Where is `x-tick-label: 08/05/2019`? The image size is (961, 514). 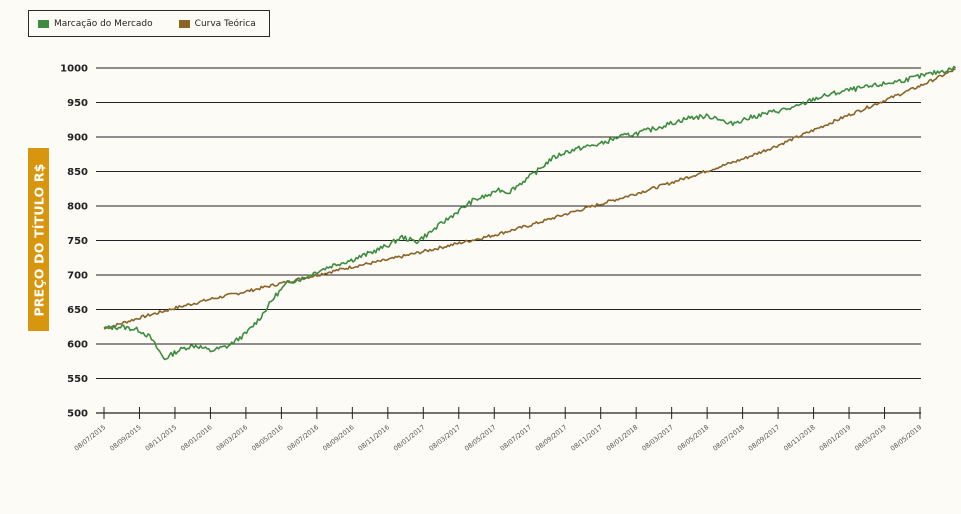 x-tick-label: 08/05/2019 is located at coordinates (906, 437).